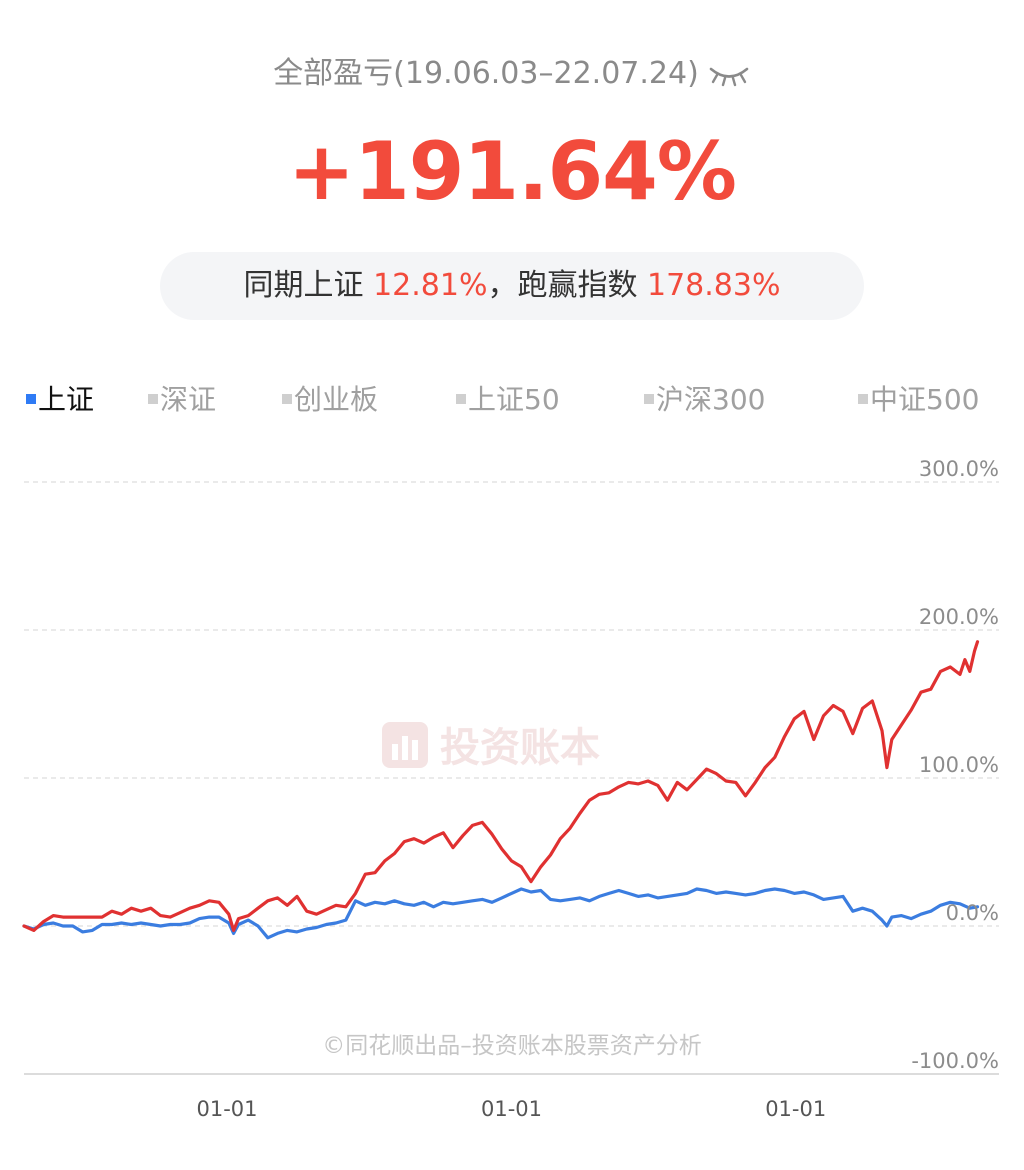  I want to click on tab-shenzhen: 深证, so click(182, 400).